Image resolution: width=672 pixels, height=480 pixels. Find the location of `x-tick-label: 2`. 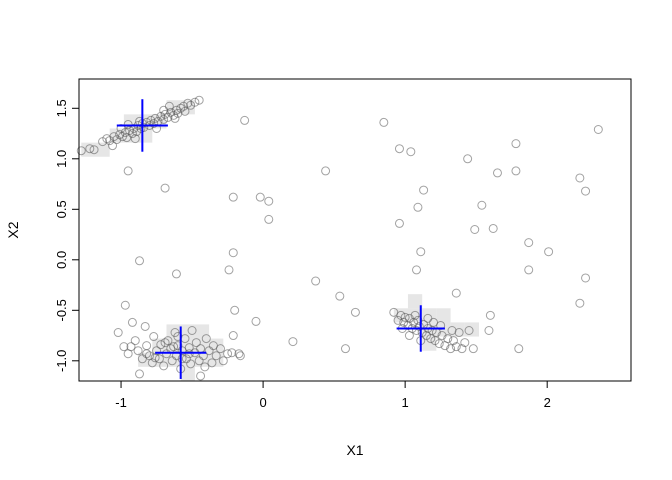

x-tick-label: 2 is located at coordinates (547, 402).